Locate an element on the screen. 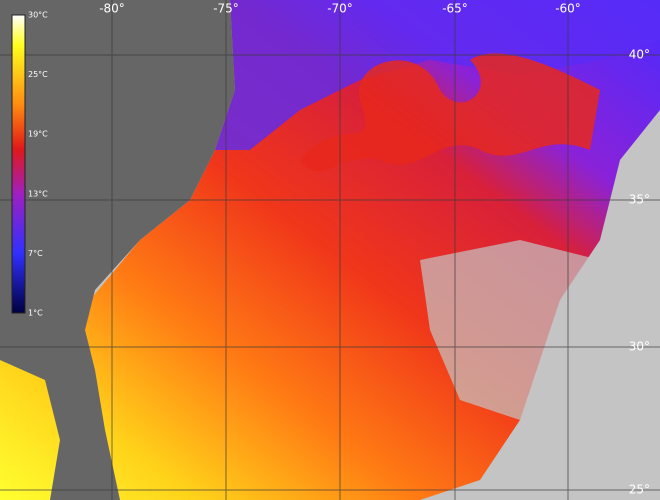 Image resolution: width=660 pixels, height=500 pixels. legend-label: 19°C is located at coordinates (38, 134).